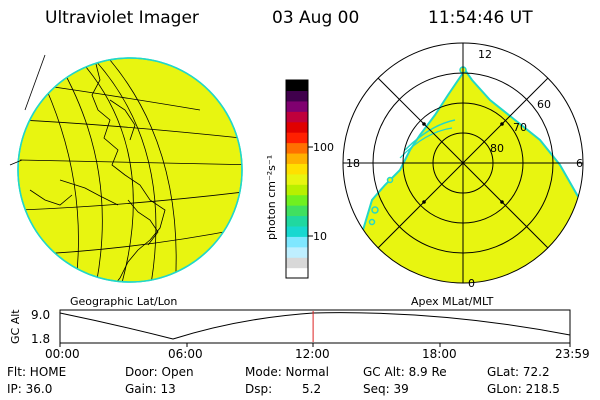  I want to click on timeline-ytick-bottom: 1.8, so click(41, 339).